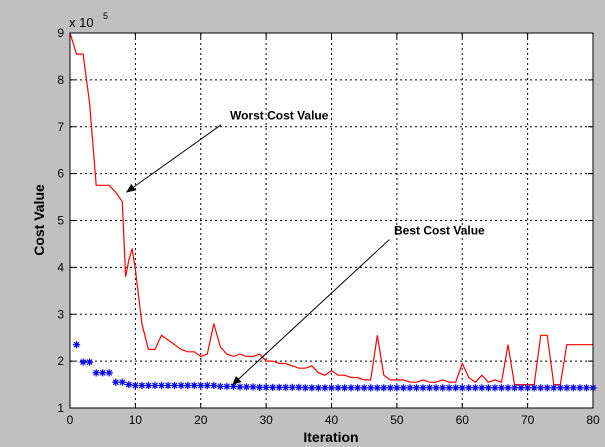  I want to click on x-tick-label: 50, so click(397, 420).